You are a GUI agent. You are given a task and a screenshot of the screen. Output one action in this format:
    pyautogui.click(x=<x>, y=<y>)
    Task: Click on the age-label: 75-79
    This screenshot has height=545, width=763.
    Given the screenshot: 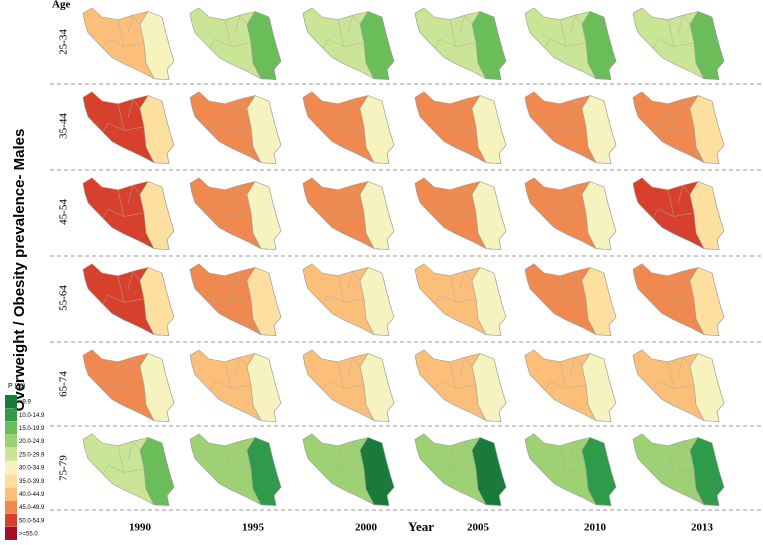 What is the action you would take?
    pyautogui.click(x=64, y=468)
    